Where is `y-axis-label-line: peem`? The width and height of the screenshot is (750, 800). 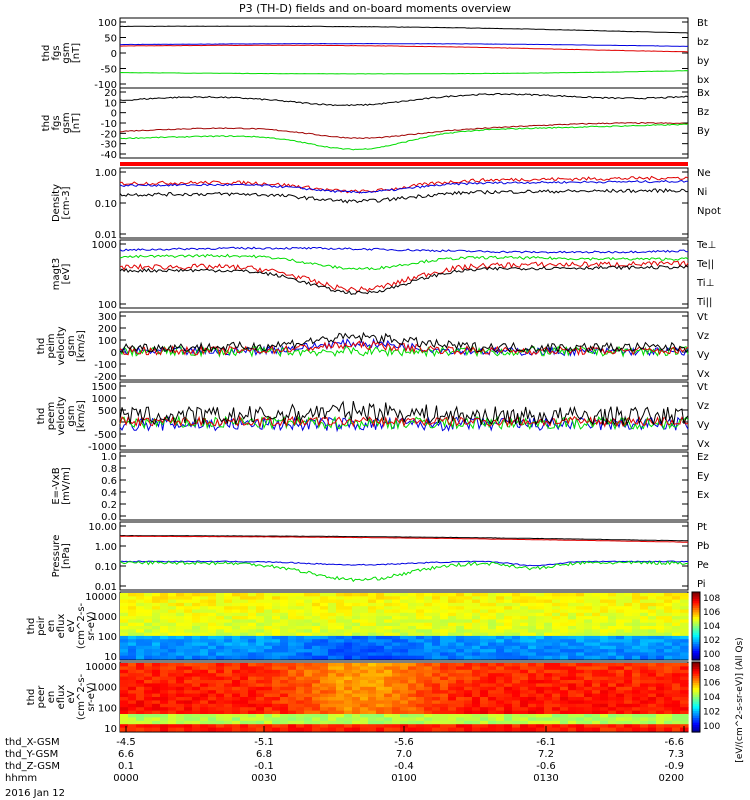 y-axis-label-line: peem is located at coordinates (51, 416).